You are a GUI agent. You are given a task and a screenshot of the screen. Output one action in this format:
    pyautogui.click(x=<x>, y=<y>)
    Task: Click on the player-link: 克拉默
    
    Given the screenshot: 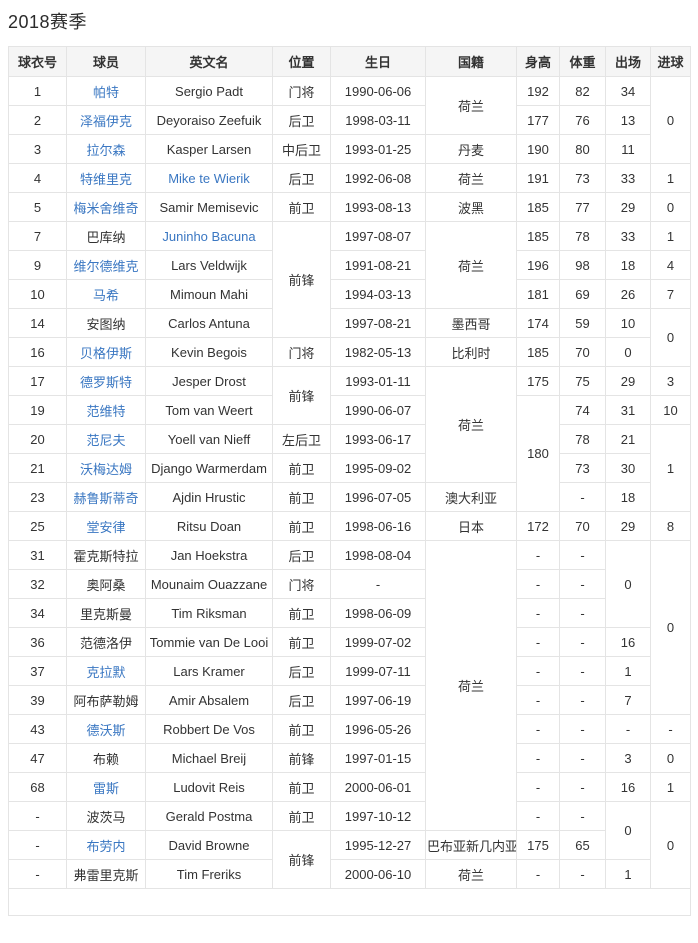 What is the action you would take?
    pyautogui.click(x=106, y=672)
    